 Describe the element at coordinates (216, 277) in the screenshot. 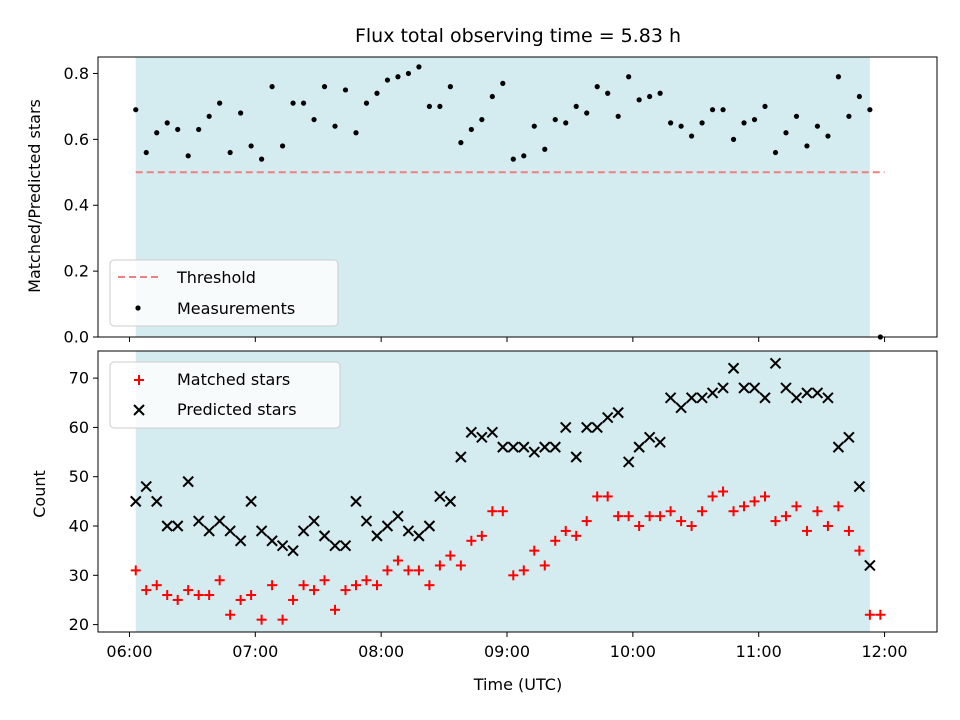

I see `threshold-legend-label: Threshold` at that location.